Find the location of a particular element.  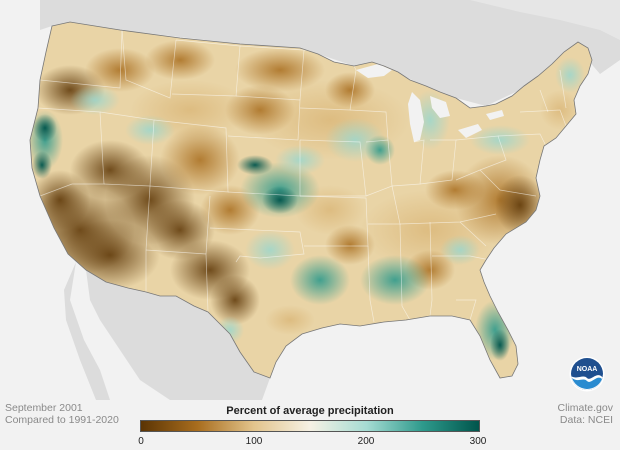

credit-site: Climate.gov is located at coordinates (585, 408).